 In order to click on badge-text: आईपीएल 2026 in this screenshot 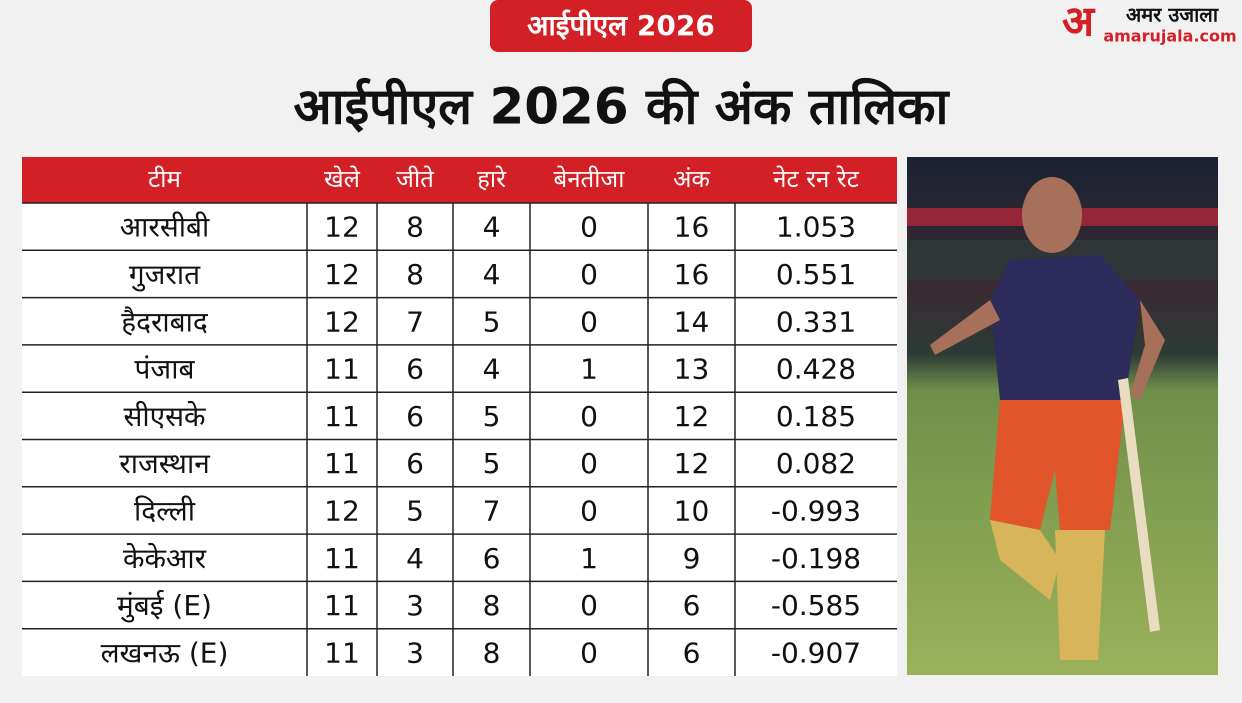, I will do `click(621, 25)`.